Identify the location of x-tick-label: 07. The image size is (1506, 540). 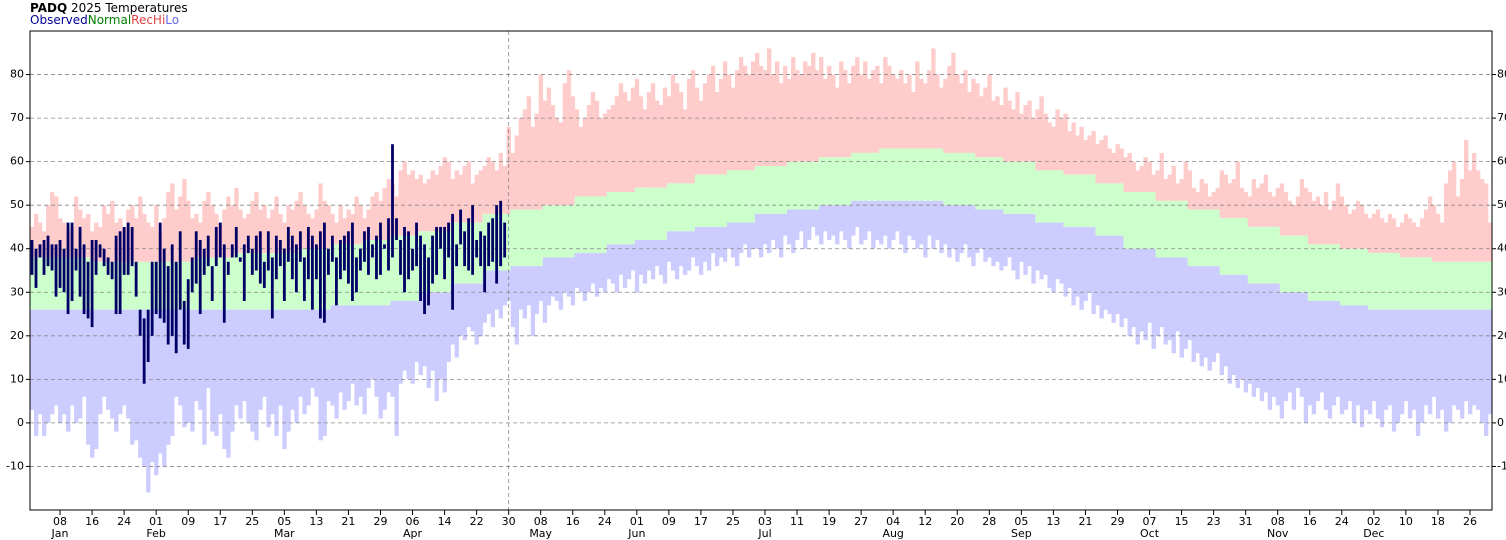
(1150, 521).